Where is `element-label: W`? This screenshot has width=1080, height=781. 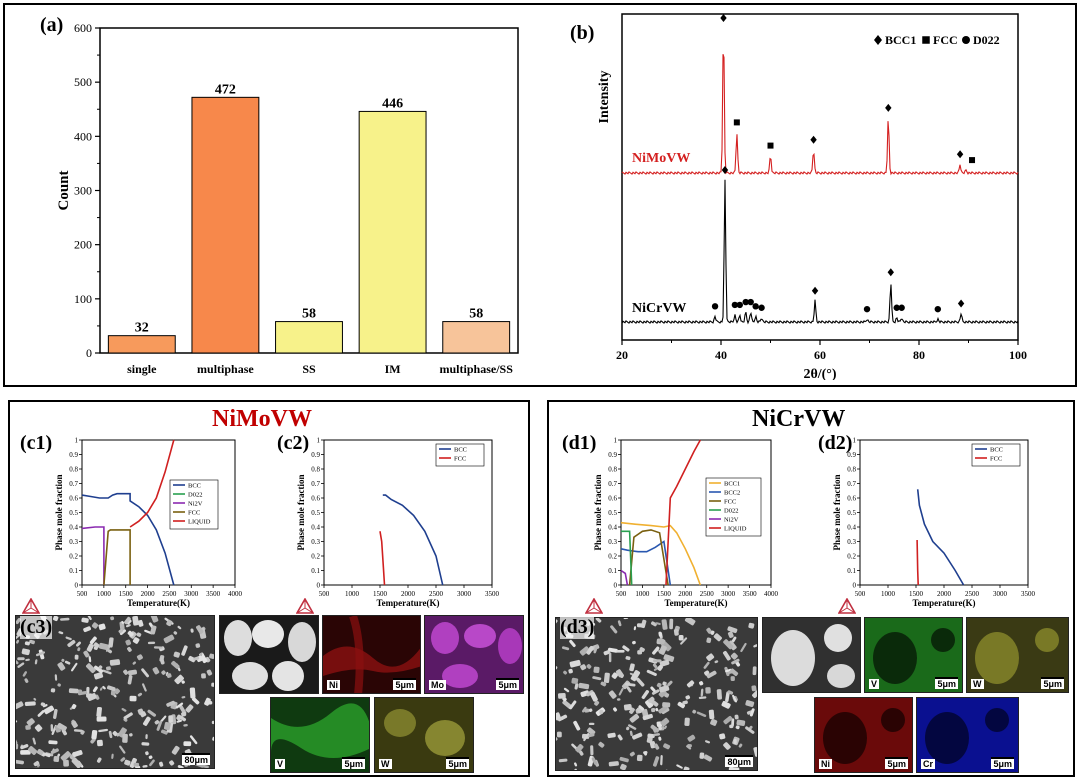
element-label: W is located at coordinates (385, 764).